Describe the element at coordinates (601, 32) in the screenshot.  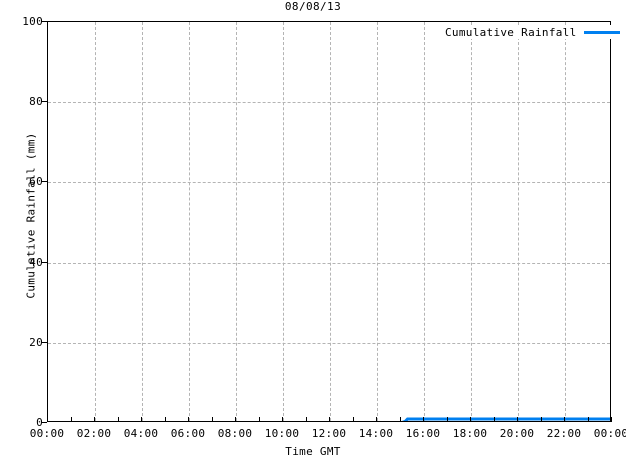
I see `legend-line-swatch` at that location.